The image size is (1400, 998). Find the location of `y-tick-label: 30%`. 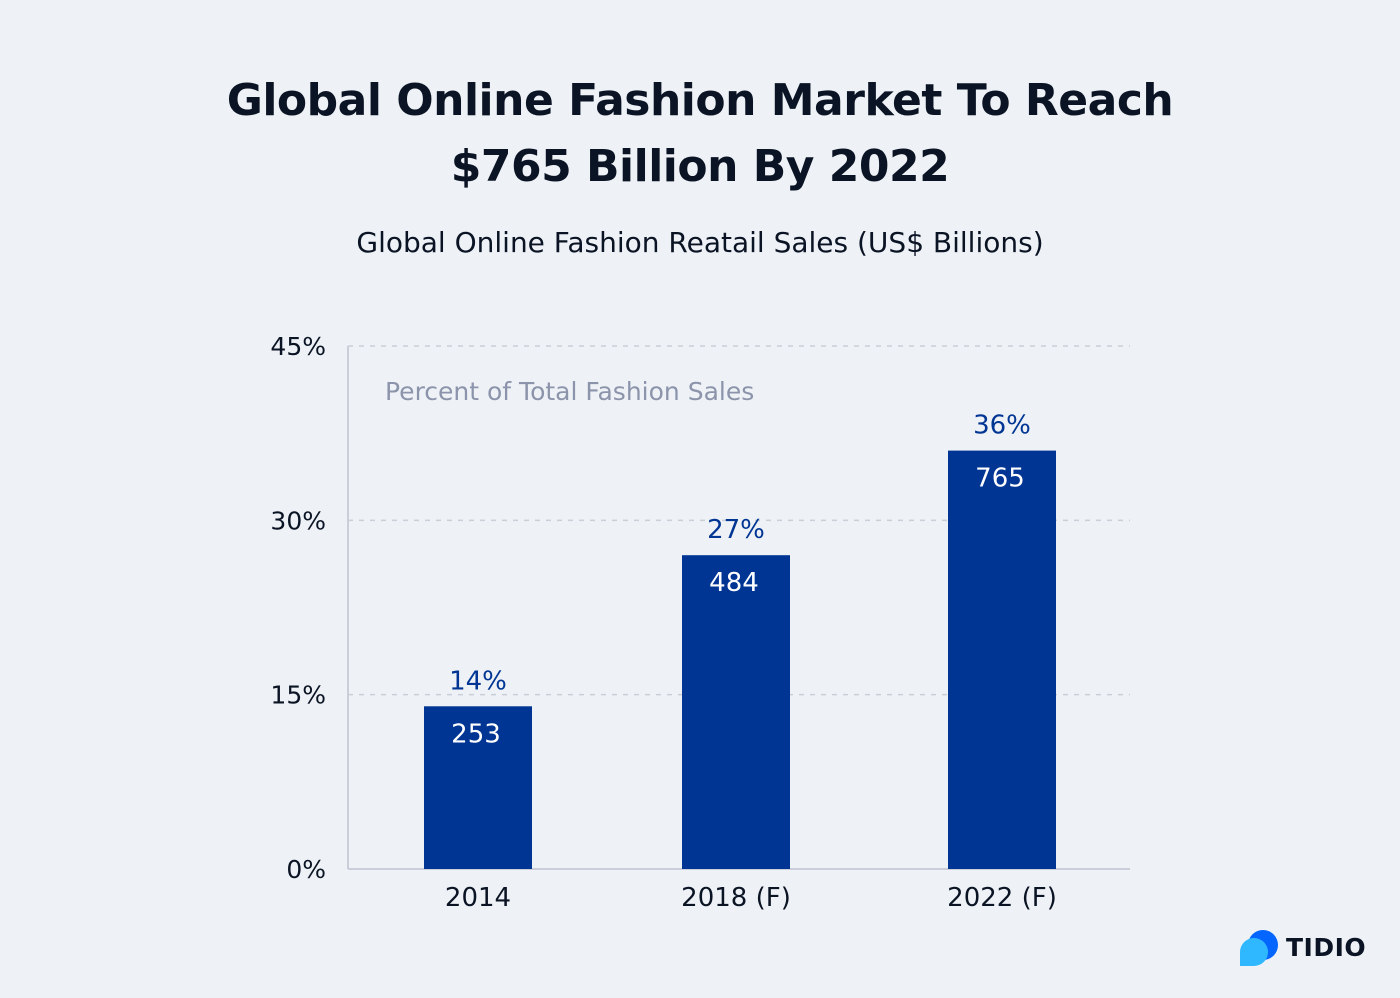

y-tick-label: 30% is located at coordinates (298, 520).